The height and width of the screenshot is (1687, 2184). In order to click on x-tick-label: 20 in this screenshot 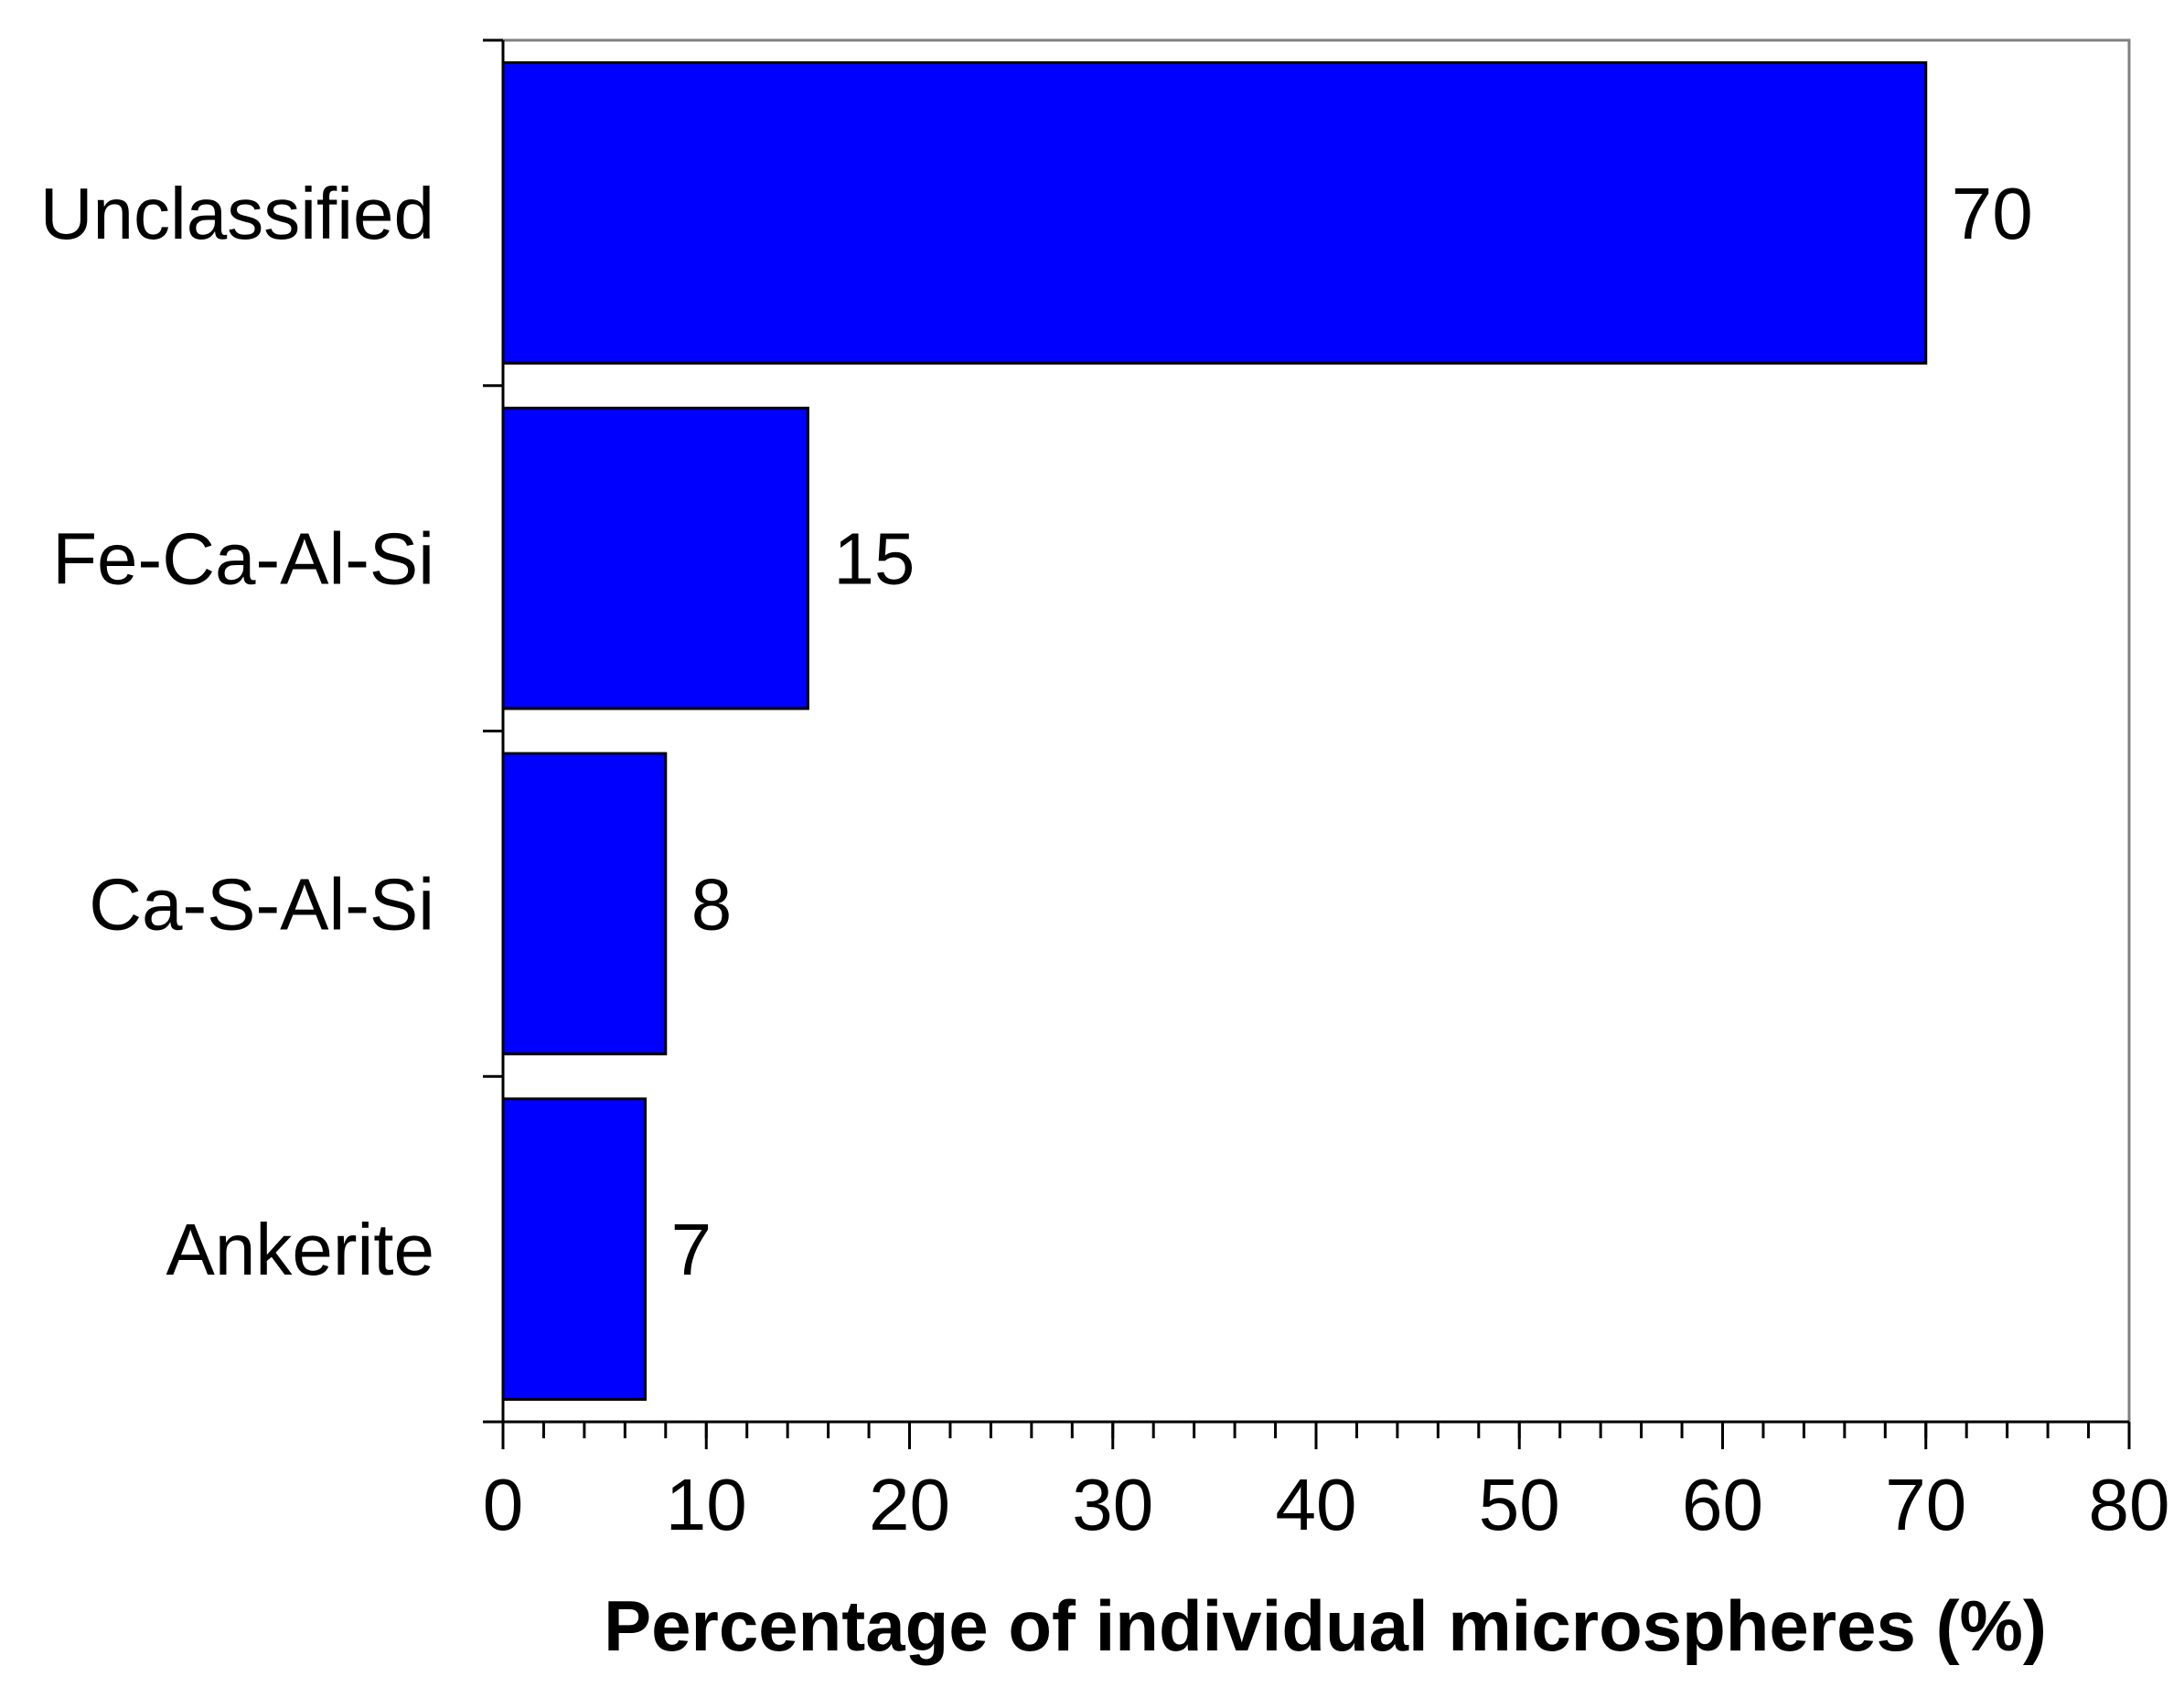, I will do `click(909, 1504)`.